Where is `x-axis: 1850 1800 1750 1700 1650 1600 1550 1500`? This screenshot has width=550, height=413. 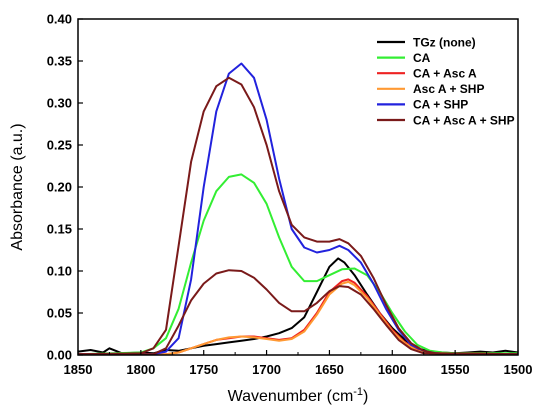
x-axis: 1850 1800 1750 1700 1650 1600 1550 1500 is located at coordinates (298, 363).